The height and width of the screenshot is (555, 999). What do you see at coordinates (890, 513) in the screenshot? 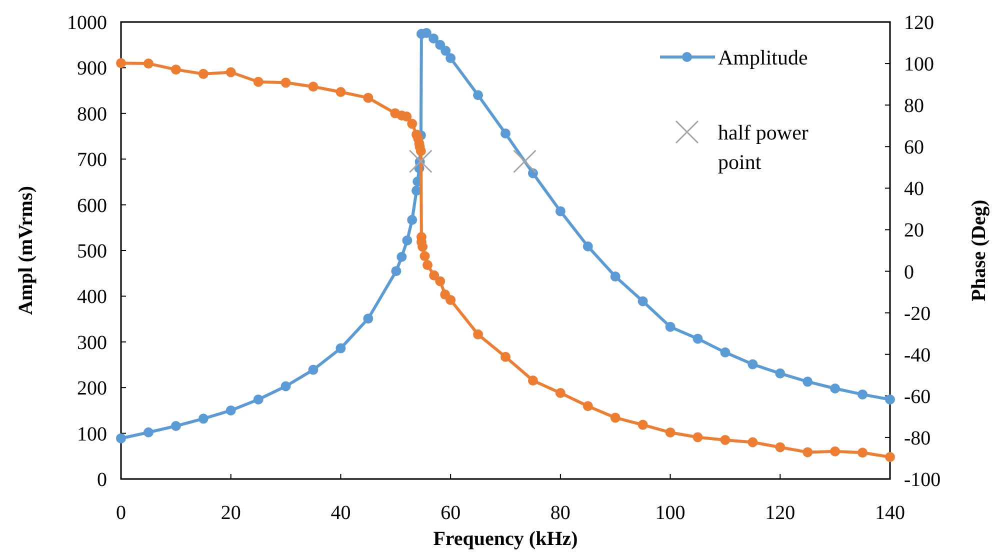
I see `x-tick-label: 140` at bounding box center [890, 513].